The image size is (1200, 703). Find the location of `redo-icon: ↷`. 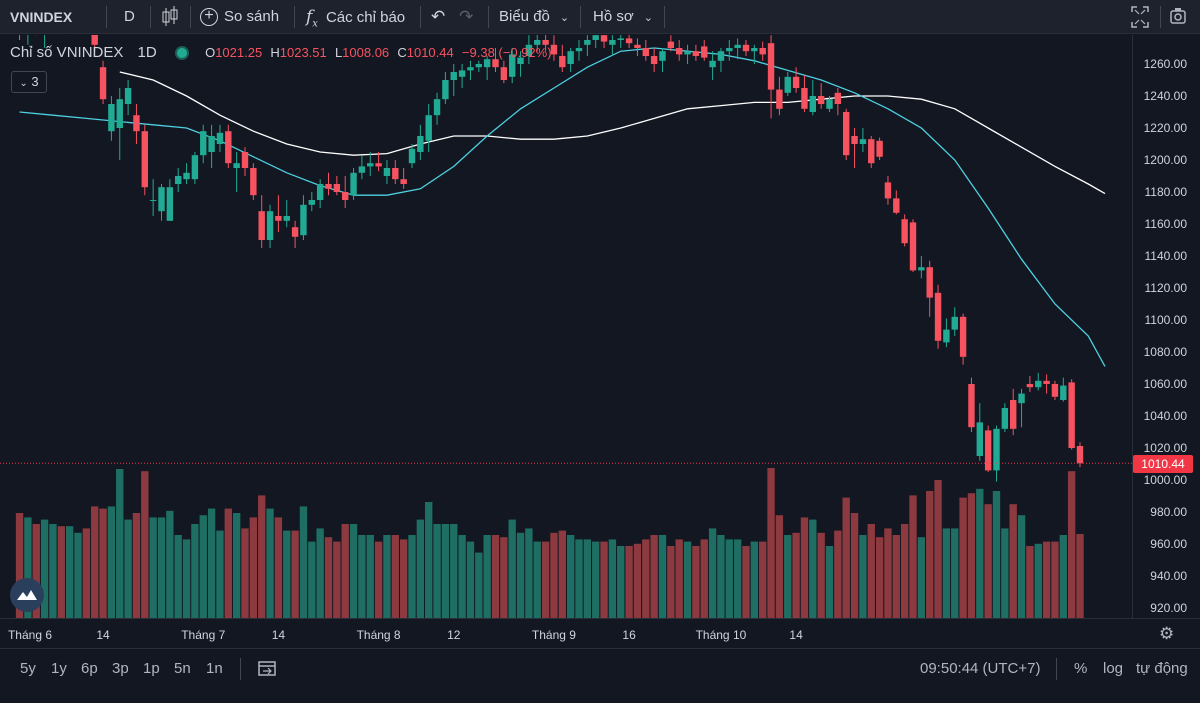

redo-icon: ↷ is located at coordinates (466, 16).